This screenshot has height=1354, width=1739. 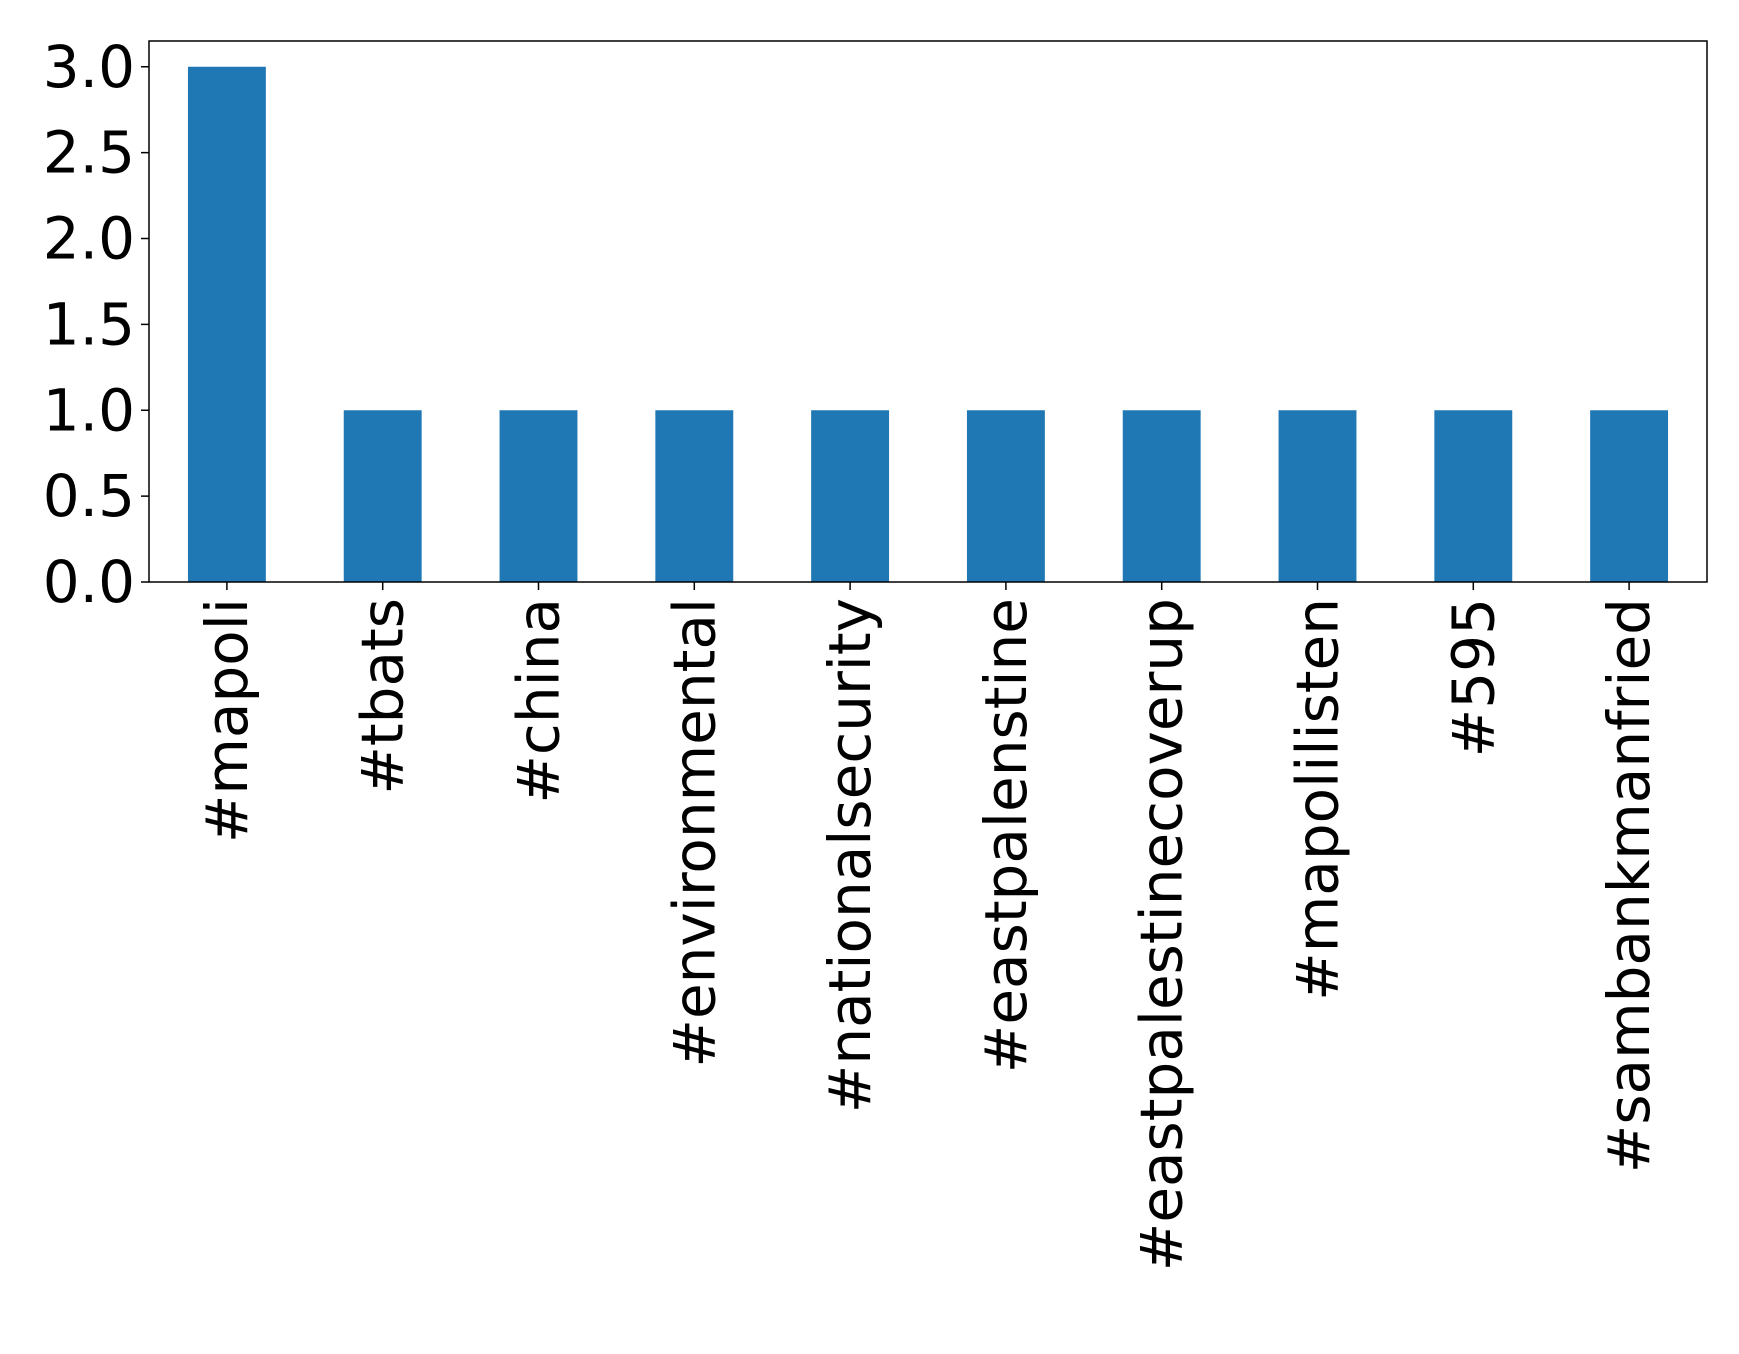 What do you see at coordinates (227, 720) in the screenshot?
I see `x-tick-label: #mapoli` at bounding box center [227, 720].